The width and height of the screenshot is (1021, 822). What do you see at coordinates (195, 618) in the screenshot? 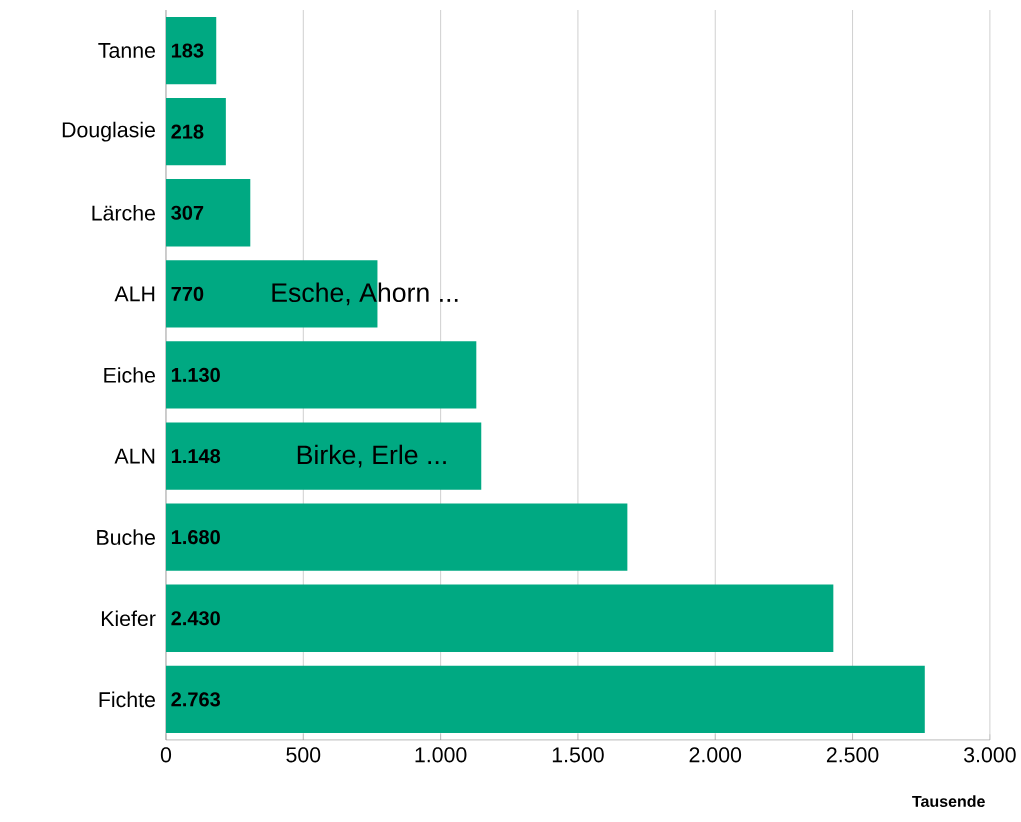
I see `data-label: 2.430` at bounding box center [195, 618].